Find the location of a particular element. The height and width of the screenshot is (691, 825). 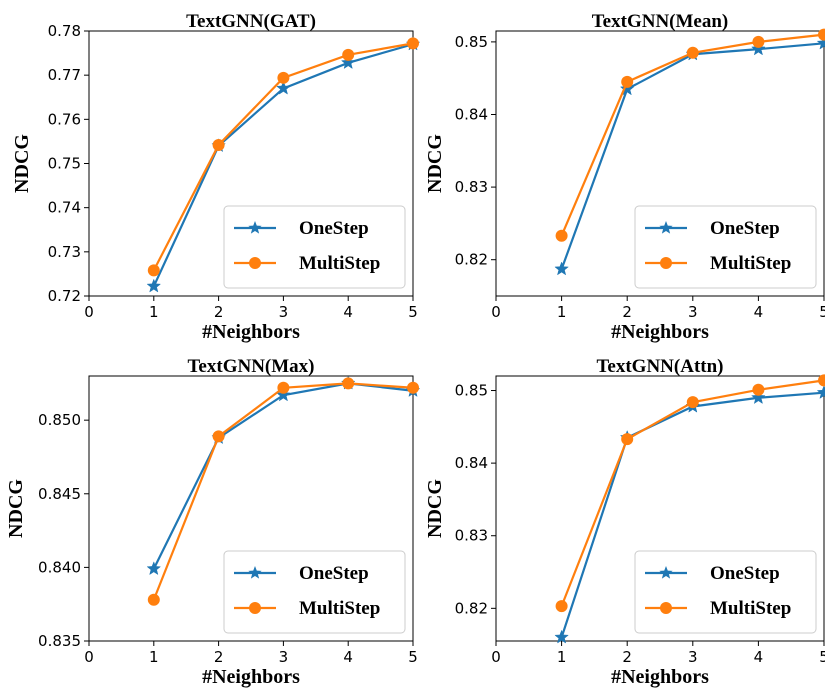

y-tick-label: 0.84 is located at coordinates (471, 463).